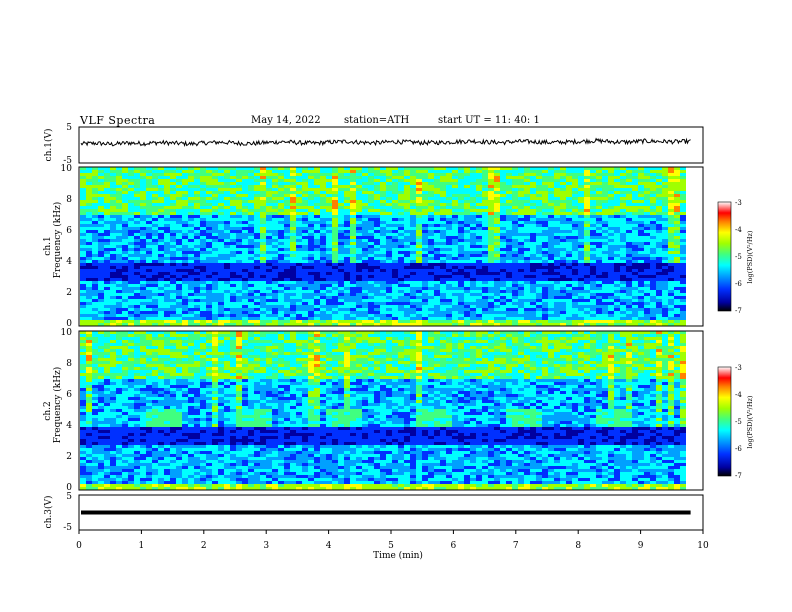 The width and height of the screenshot is (792, 612). What do you see at coordinates (95, 228) in the screenshot?
I see `spec1-cell-2022` at bounding box center [95, 228].